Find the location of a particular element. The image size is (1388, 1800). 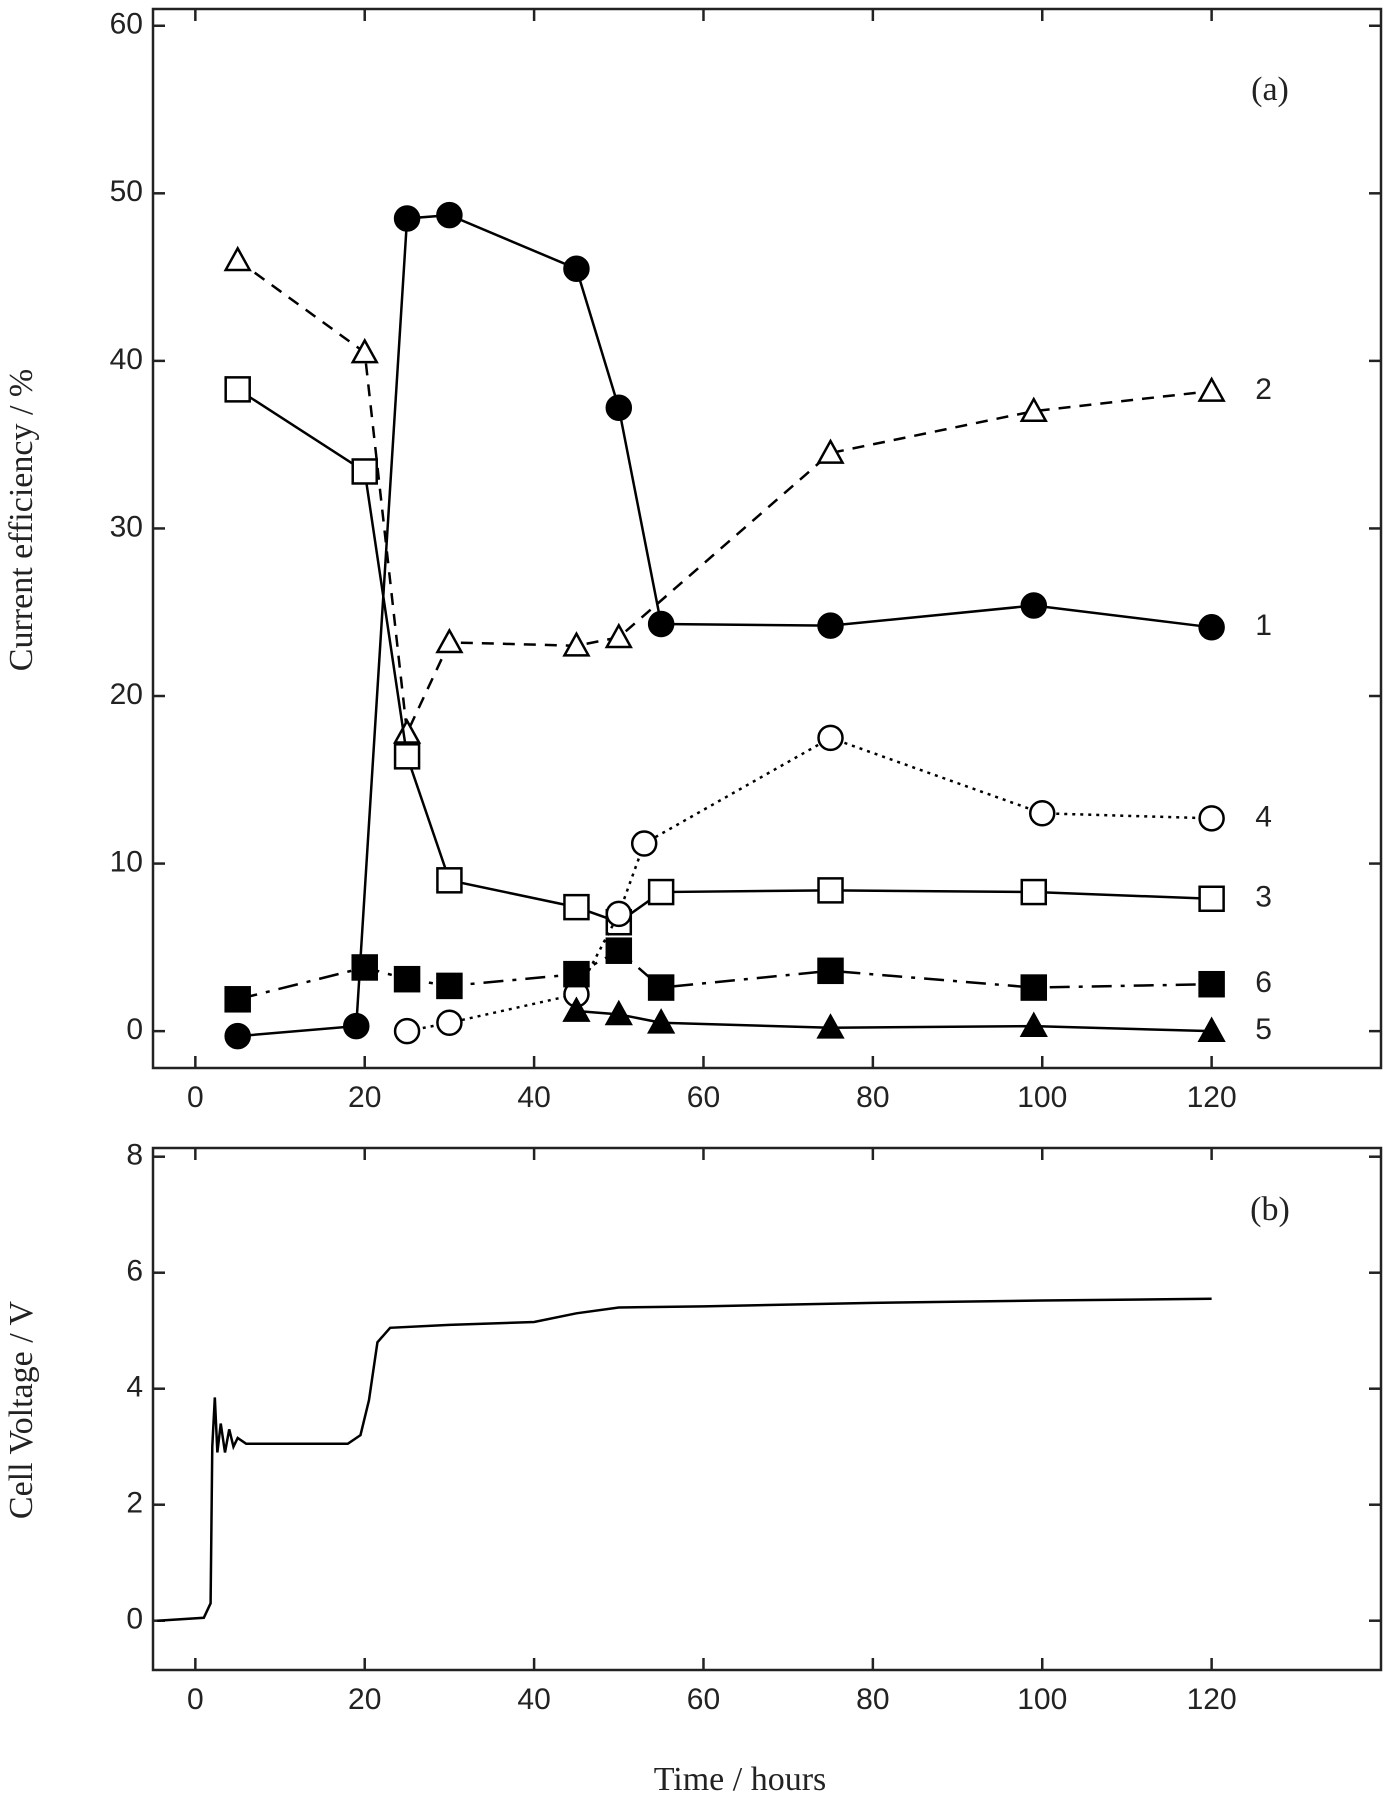

y-tick-label: 10 is located at coordinates (126, 861).